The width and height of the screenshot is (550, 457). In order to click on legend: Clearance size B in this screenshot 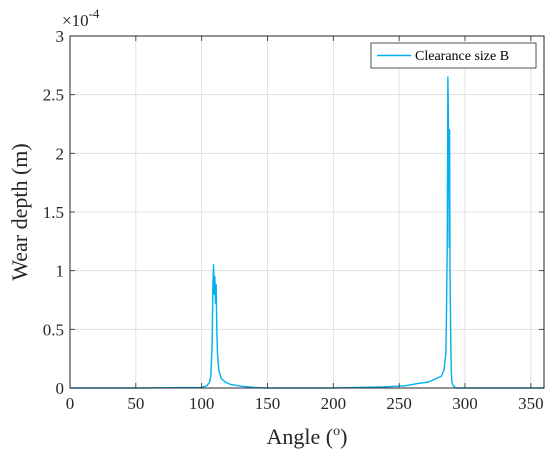, I will do `click(453, 55)`.